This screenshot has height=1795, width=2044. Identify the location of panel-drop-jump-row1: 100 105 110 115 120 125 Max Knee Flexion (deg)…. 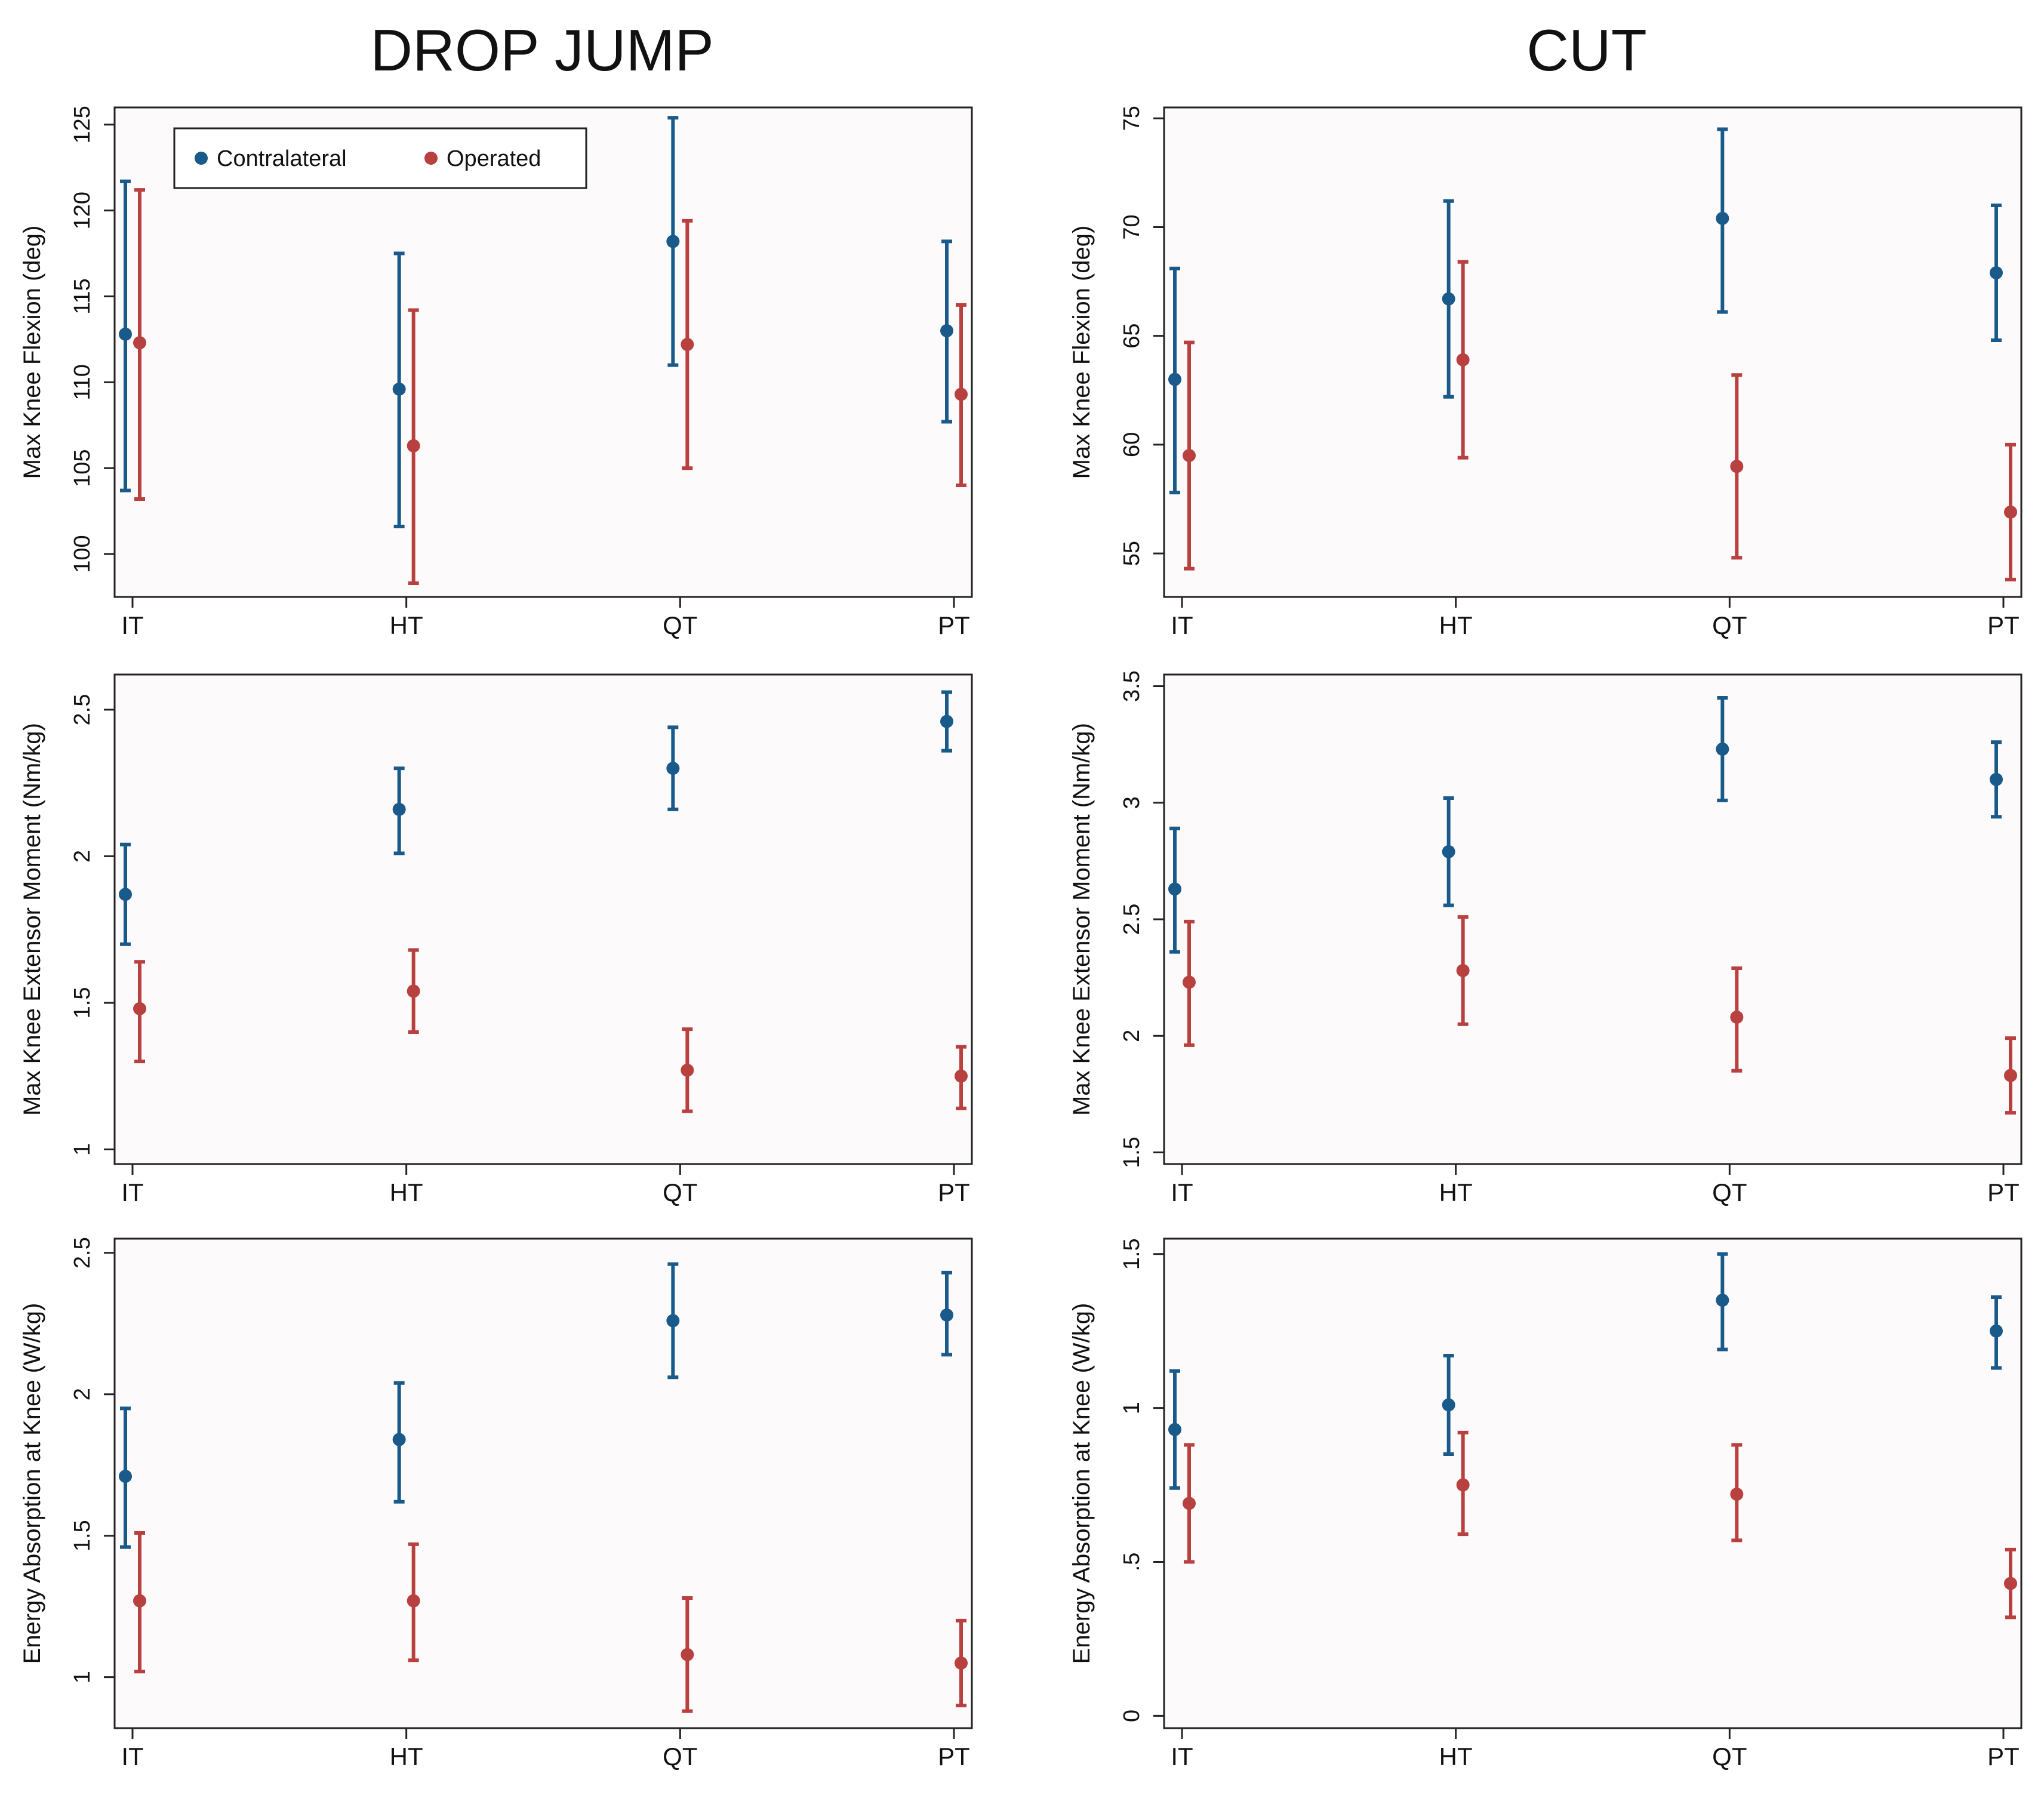
(496, 373).